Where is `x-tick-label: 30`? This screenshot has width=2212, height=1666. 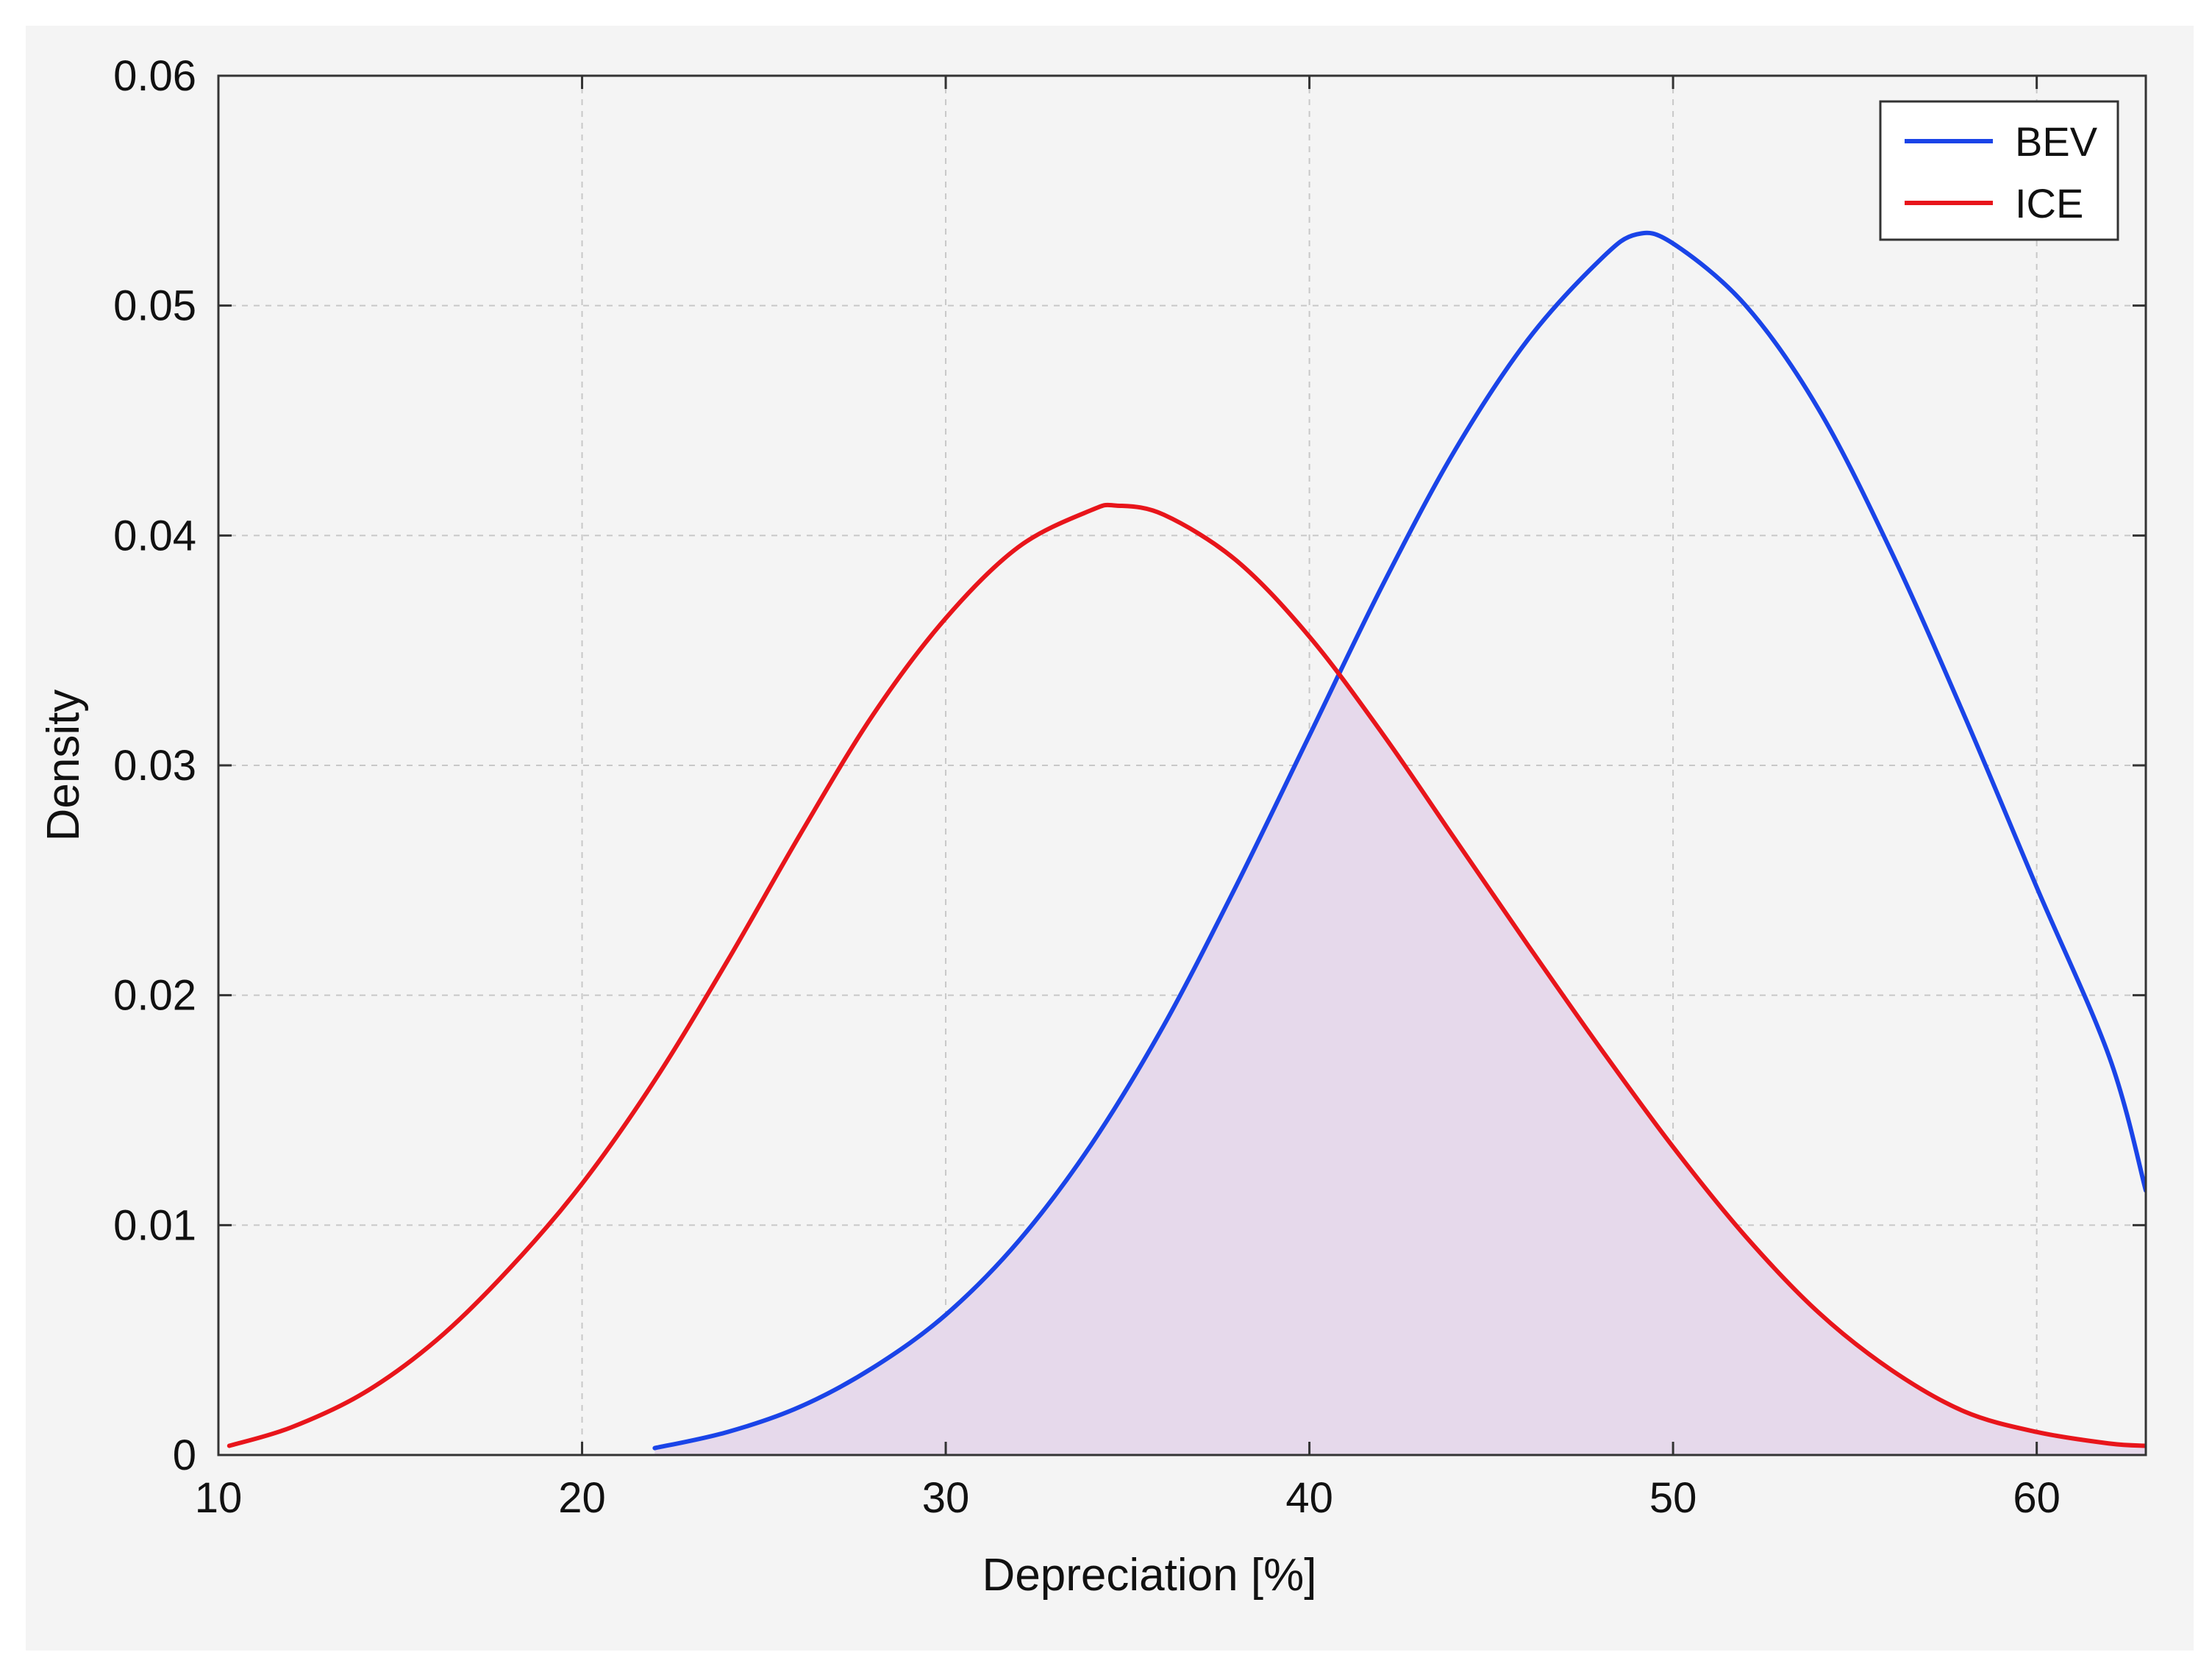 x-tick-label: 30 is located at coordinates (946, 1498).